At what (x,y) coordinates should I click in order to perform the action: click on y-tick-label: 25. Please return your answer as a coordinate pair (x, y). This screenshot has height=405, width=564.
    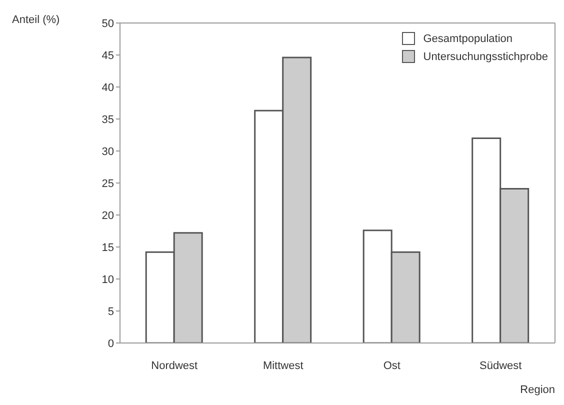
    Looking at the image, I should click on (108, 184).